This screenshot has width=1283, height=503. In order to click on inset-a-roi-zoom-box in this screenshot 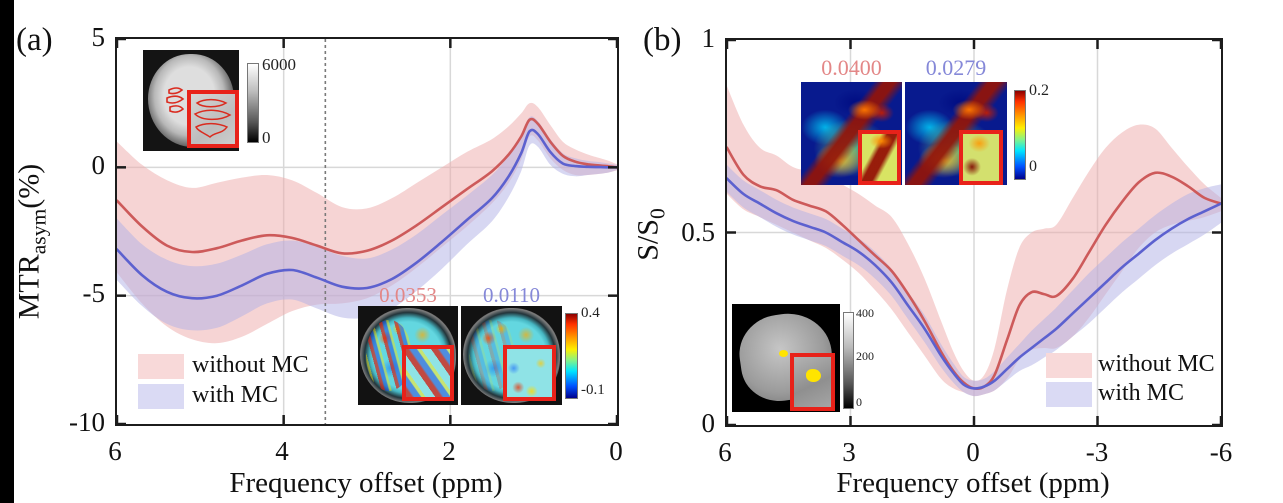, I will do `click(213, 119)`.